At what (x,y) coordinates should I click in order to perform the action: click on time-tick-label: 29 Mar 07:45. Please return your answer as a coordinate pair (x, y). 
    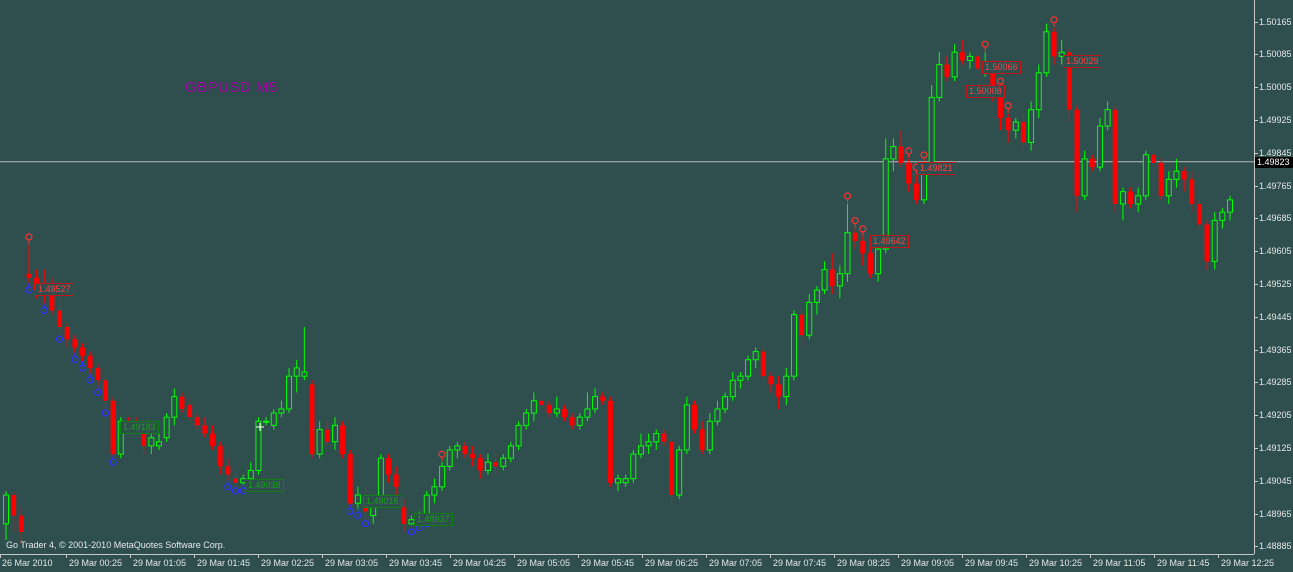
    Looking at the image, I should click on (800, 563).